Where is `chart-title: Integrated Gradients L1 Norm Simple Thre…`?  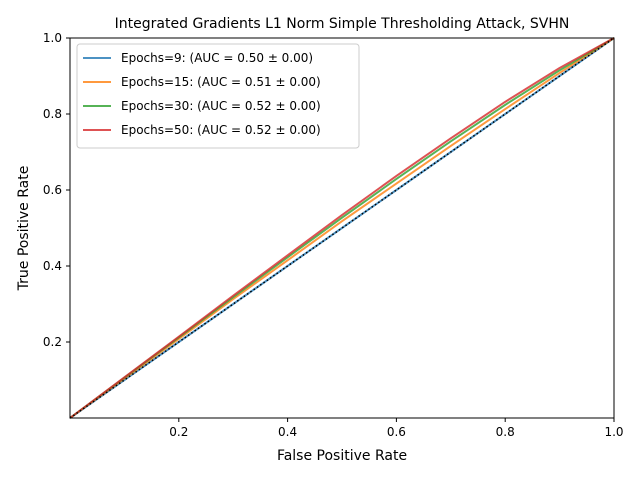
chart-title: Integrated Gradients L1 Norm Simple Thre… is located at coordinates (342, 24).